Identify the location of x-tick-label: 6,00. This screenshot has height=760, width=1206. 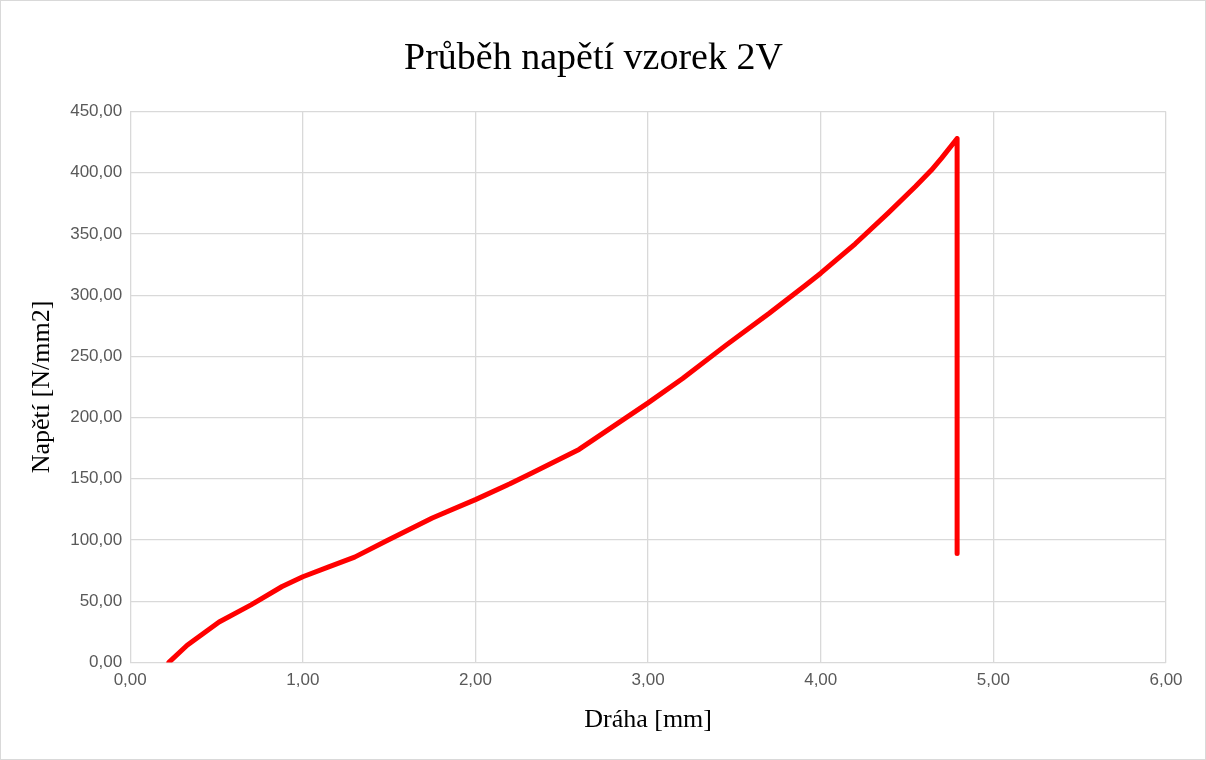
(1166, 680).